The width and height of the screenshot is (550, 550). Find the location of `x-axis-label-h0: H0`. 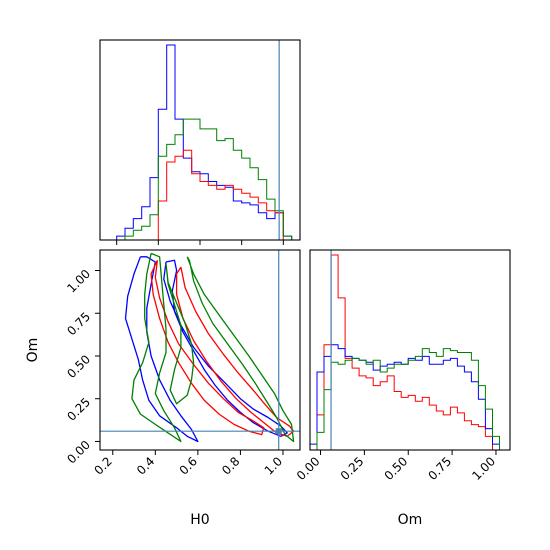

x-axis-label-h0: H0 is located at coordinates (199, 520).